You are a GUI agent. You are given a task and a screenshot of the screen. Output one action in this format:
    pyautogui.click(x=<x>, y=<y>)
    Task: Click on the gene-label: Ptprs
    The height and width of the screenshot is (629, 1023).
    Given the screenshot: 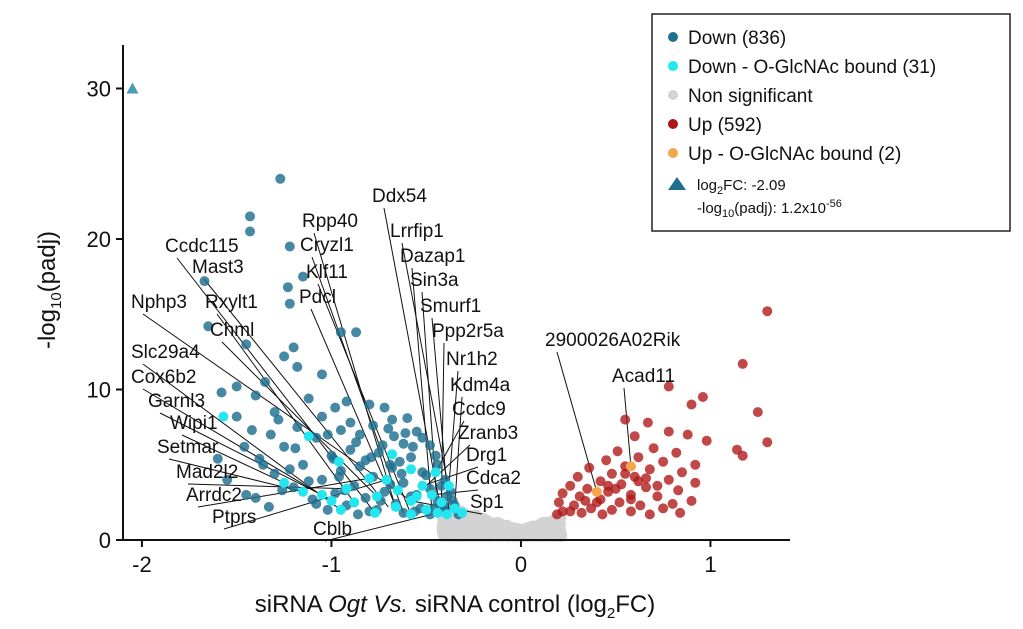 What is the action you would take?
    pyautogui.click(x=234, y=517)
    